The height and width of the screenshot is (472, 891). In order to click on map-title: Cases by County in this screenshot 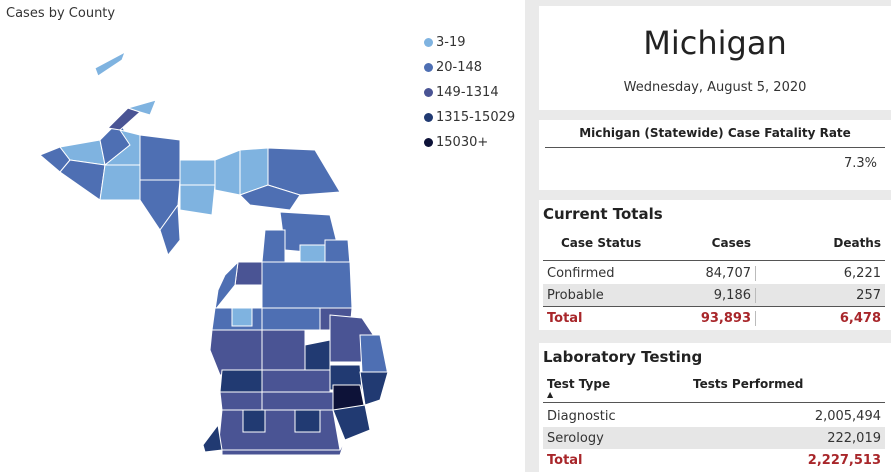, I will do `click(61, 13)`.